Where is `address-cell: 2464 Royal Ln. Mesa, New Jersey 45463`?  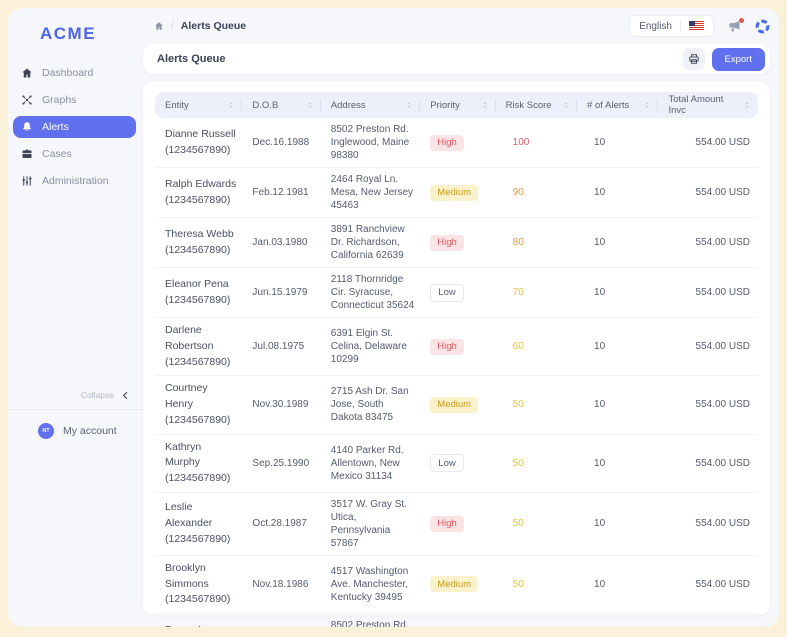
address-cell: 2464 Royal Ln. Mesa, New Jersey 45463 is located at coordinates (372, 192).